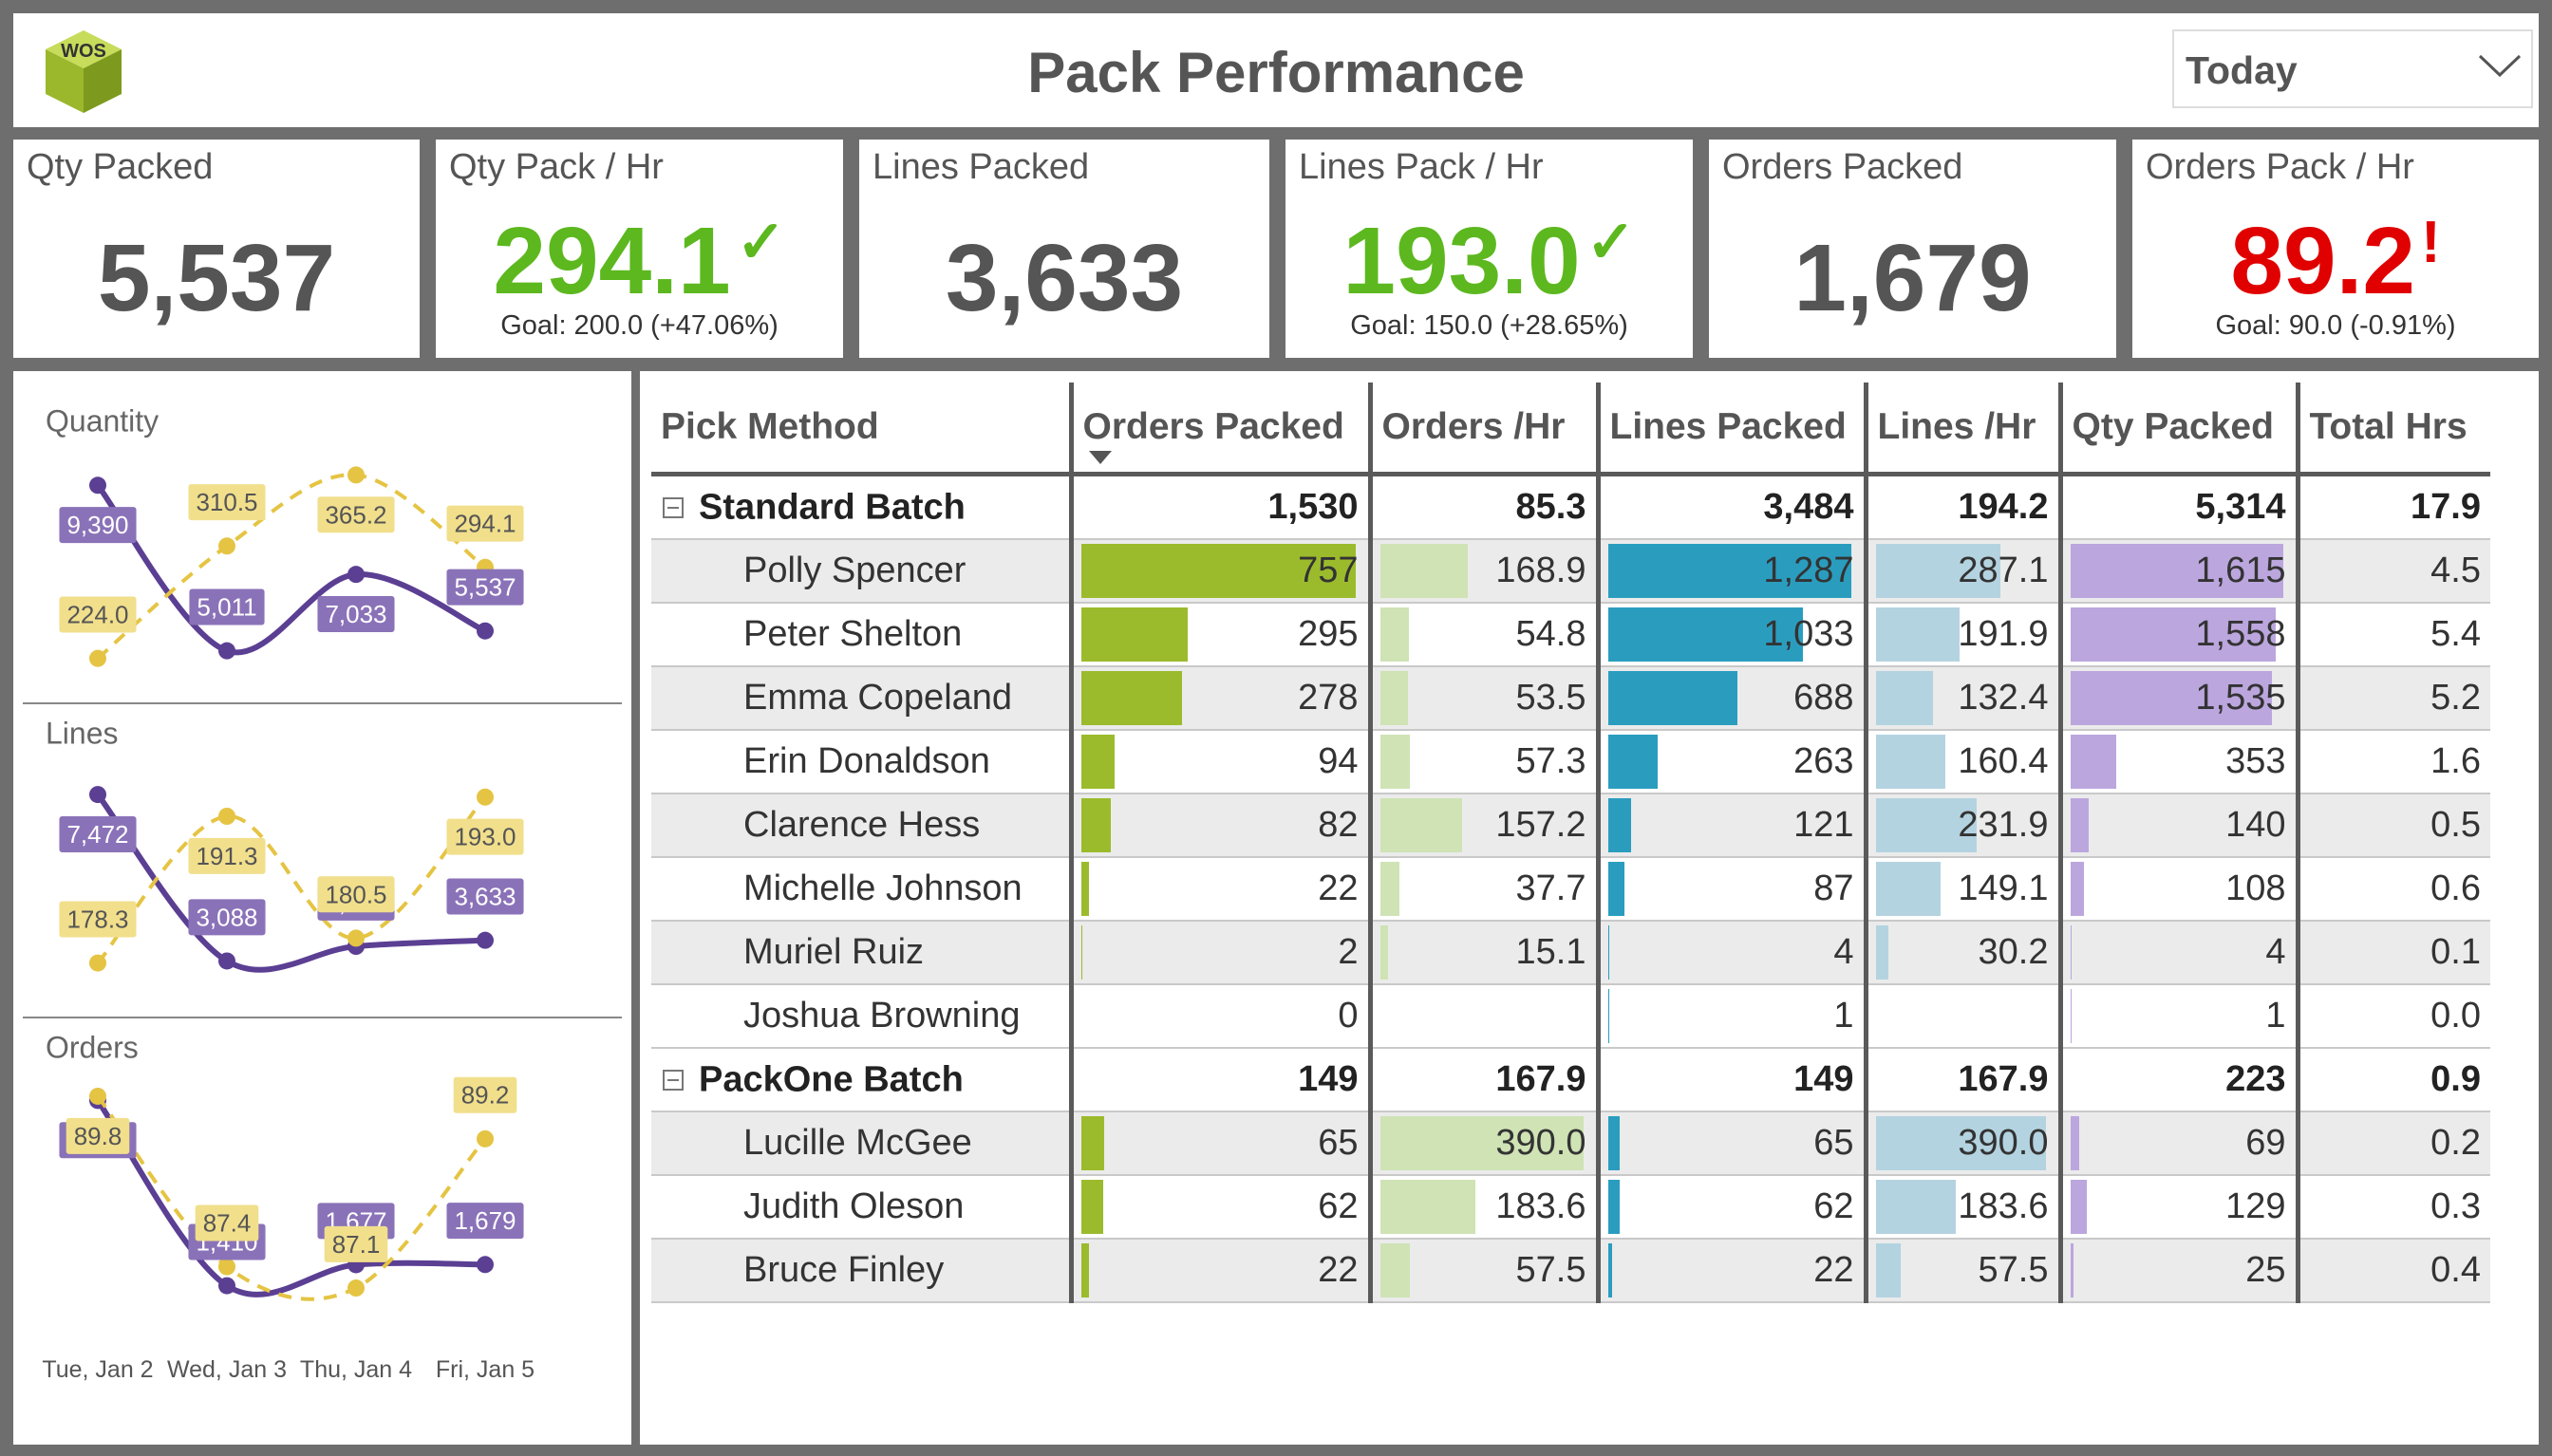  What do you see at coordinates (1348, 952) in the screenshot?
I see `cell-text: 2` at bounding box center [1348, 952].